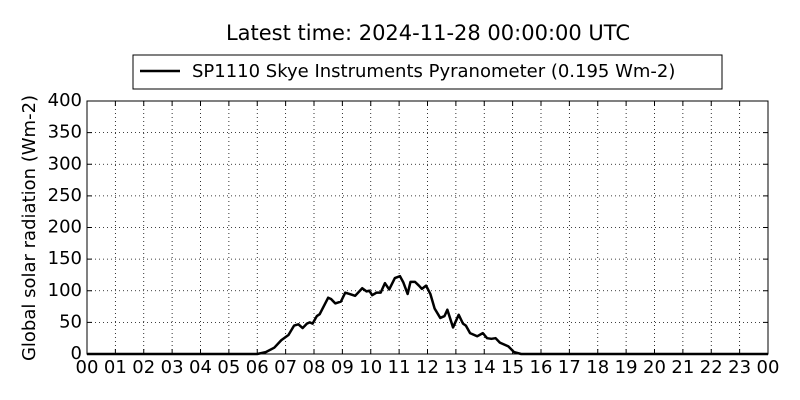 The width and height of the screenshot is (800, 400). I want to click on x-tick-label: 04, so click(200, 367).